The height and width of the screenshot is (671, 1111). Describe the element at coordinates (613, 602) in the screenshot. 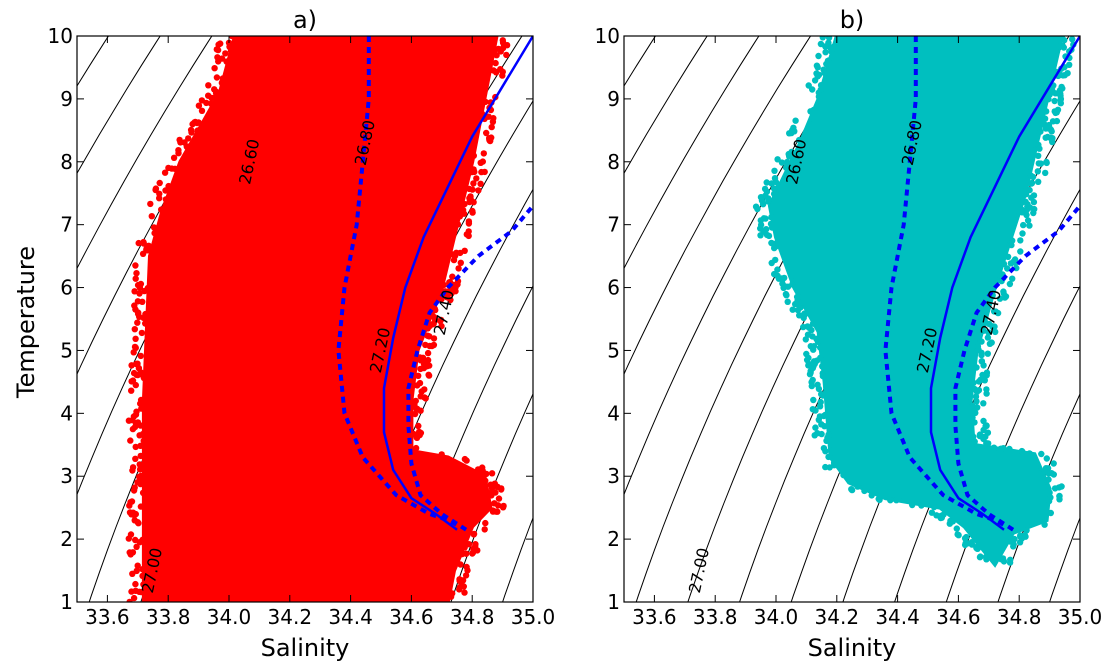

I see `y-tick-label: 1` at that location.